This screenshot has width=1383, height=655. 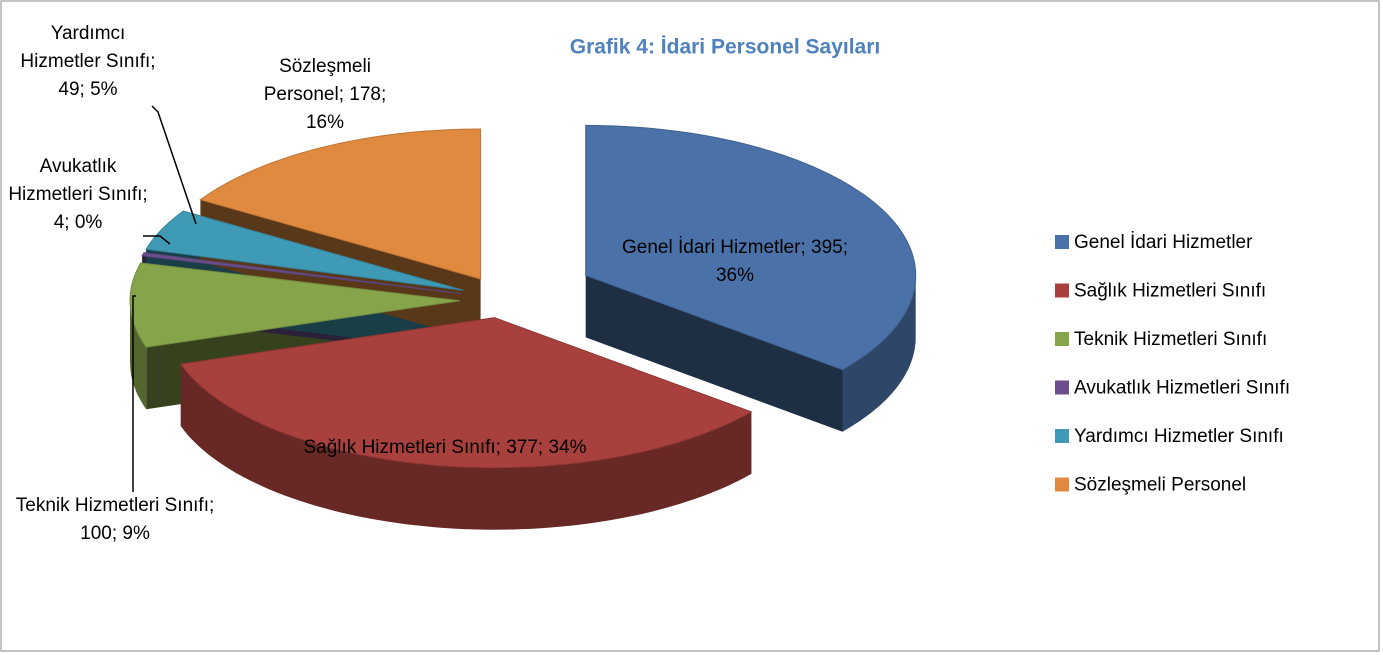 I want to click on data-label: Yardımcı Hizmetler Sınıfı; 49; 5%, so click(x=88, y=61).